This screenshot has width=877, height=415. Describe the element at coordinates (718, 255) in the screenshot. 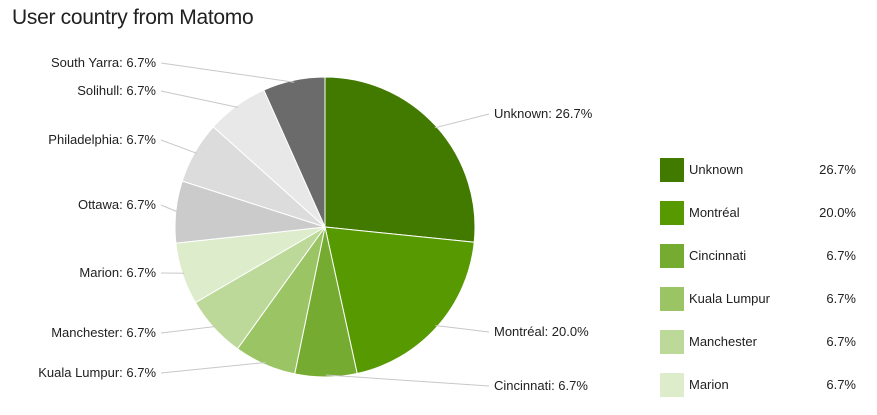

I see `legend-label: Cincinnati` at that location.